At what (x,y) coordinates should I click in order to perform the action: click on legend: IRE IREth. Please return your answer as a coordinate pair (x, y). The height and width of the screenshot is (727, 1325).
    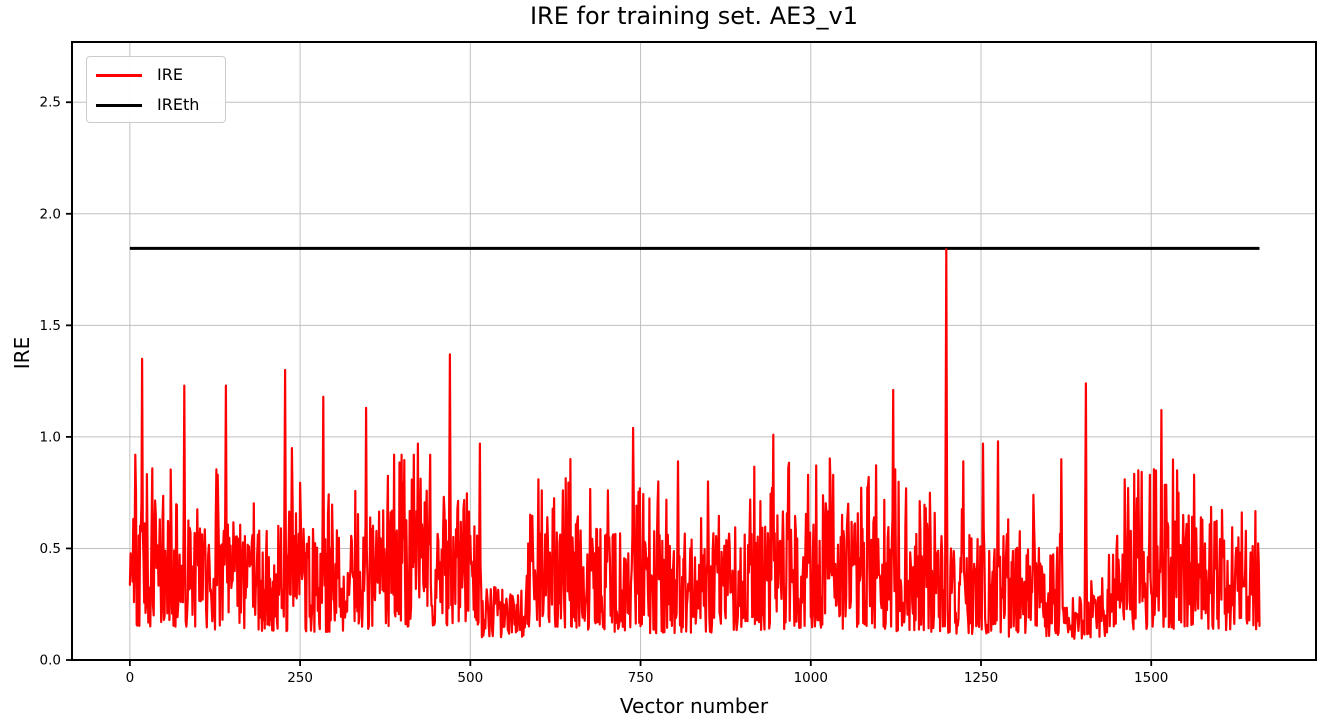
    Looking at the image, I should click on (156, 89).